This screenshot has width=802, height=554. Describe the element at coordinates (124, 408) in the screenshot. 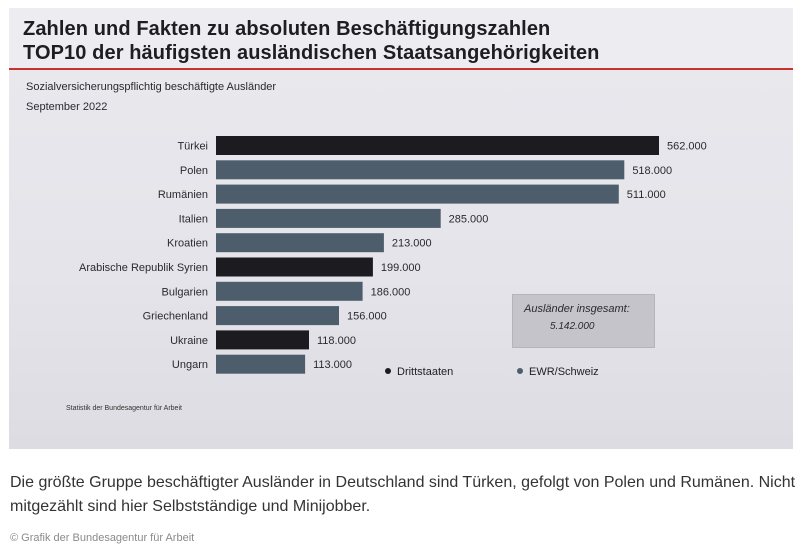

I see `source-note: Statistik der Bundesagentur für Arbeit` at that location.